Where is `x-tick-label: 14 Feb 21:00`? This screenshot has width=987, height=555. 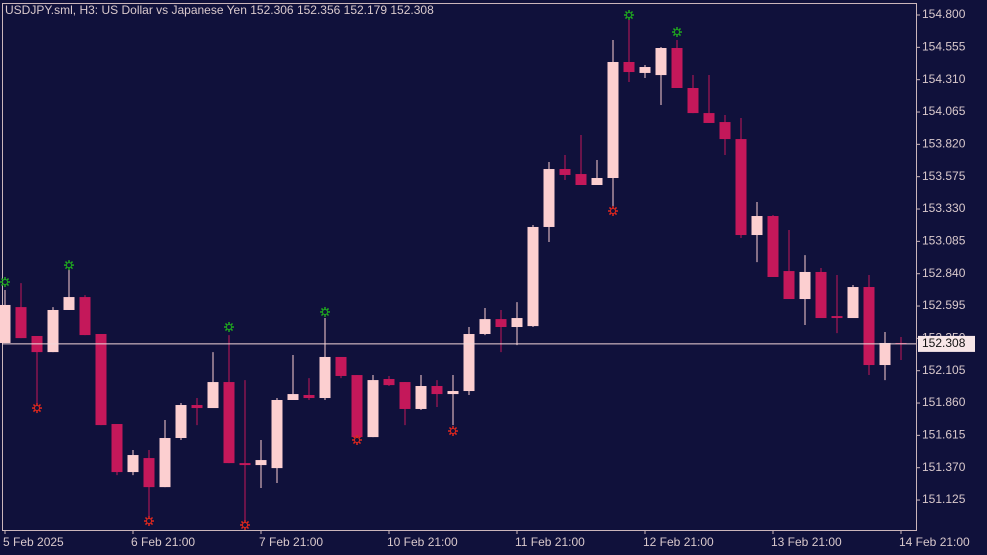 x-tick-label: 14 Feb 21:00 is located at coordinates (934, 542).